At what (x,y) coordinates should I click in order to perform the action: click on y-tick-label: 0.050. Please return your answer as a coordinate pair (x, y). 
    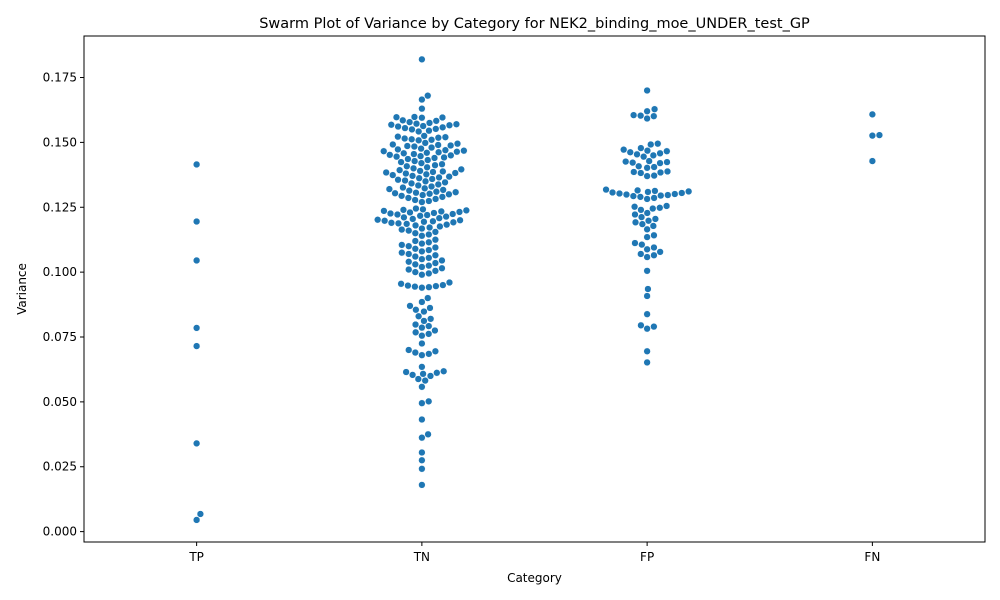
    Looking at the image, I should click on (60, 402).